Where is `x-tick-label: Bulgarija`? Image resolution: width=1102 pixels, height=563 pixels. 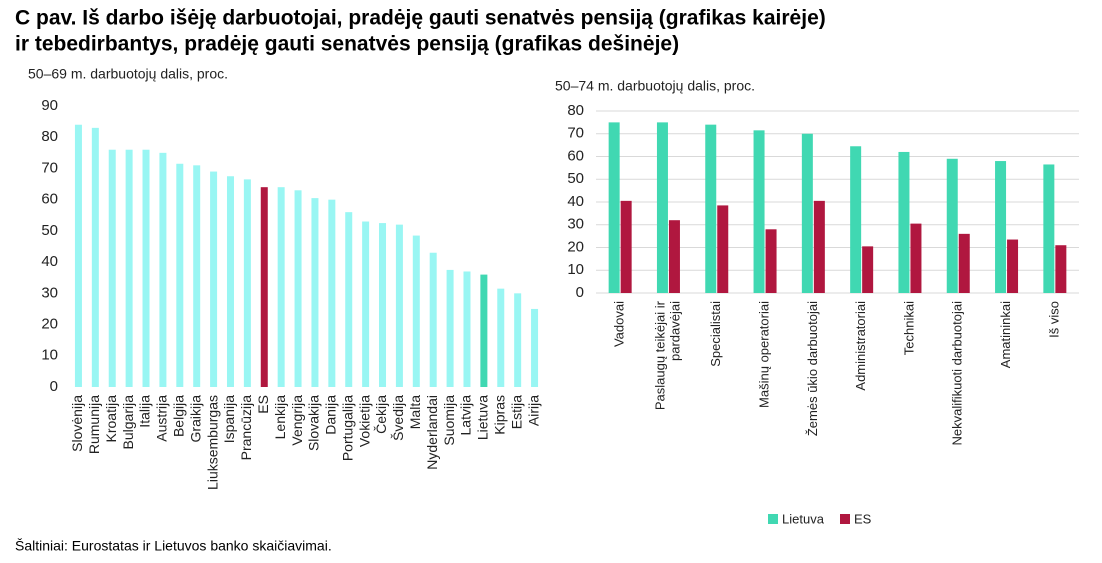 x-tick-label: Bulgarija is located at coordinates (128, 422).